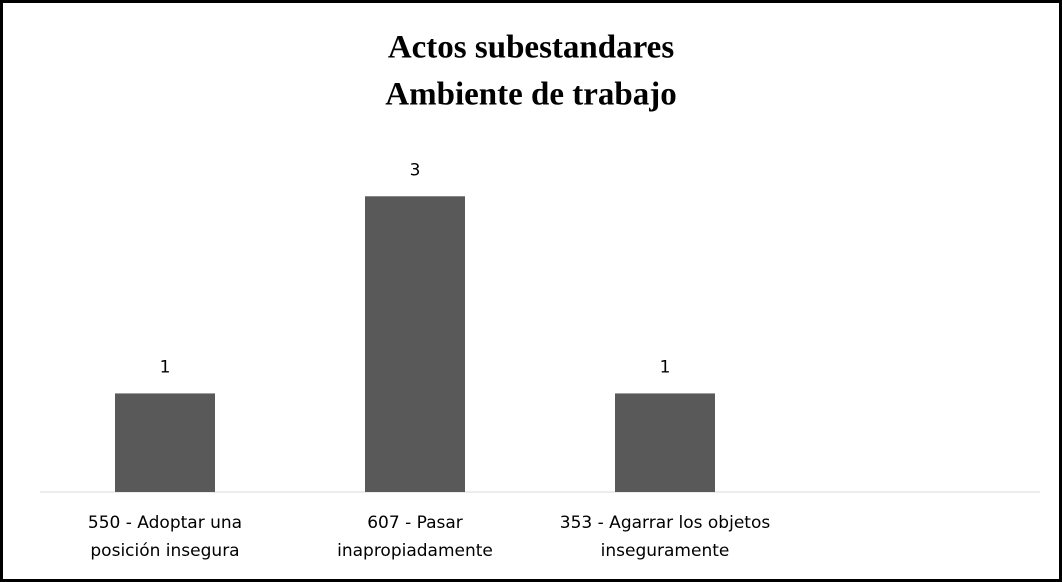 The image size is (1062, 582). What do you see at coordinates (415, 551) in the screenshot?
I see `x-tick-label: inapropiadamente` at bounding box center [415, 551].